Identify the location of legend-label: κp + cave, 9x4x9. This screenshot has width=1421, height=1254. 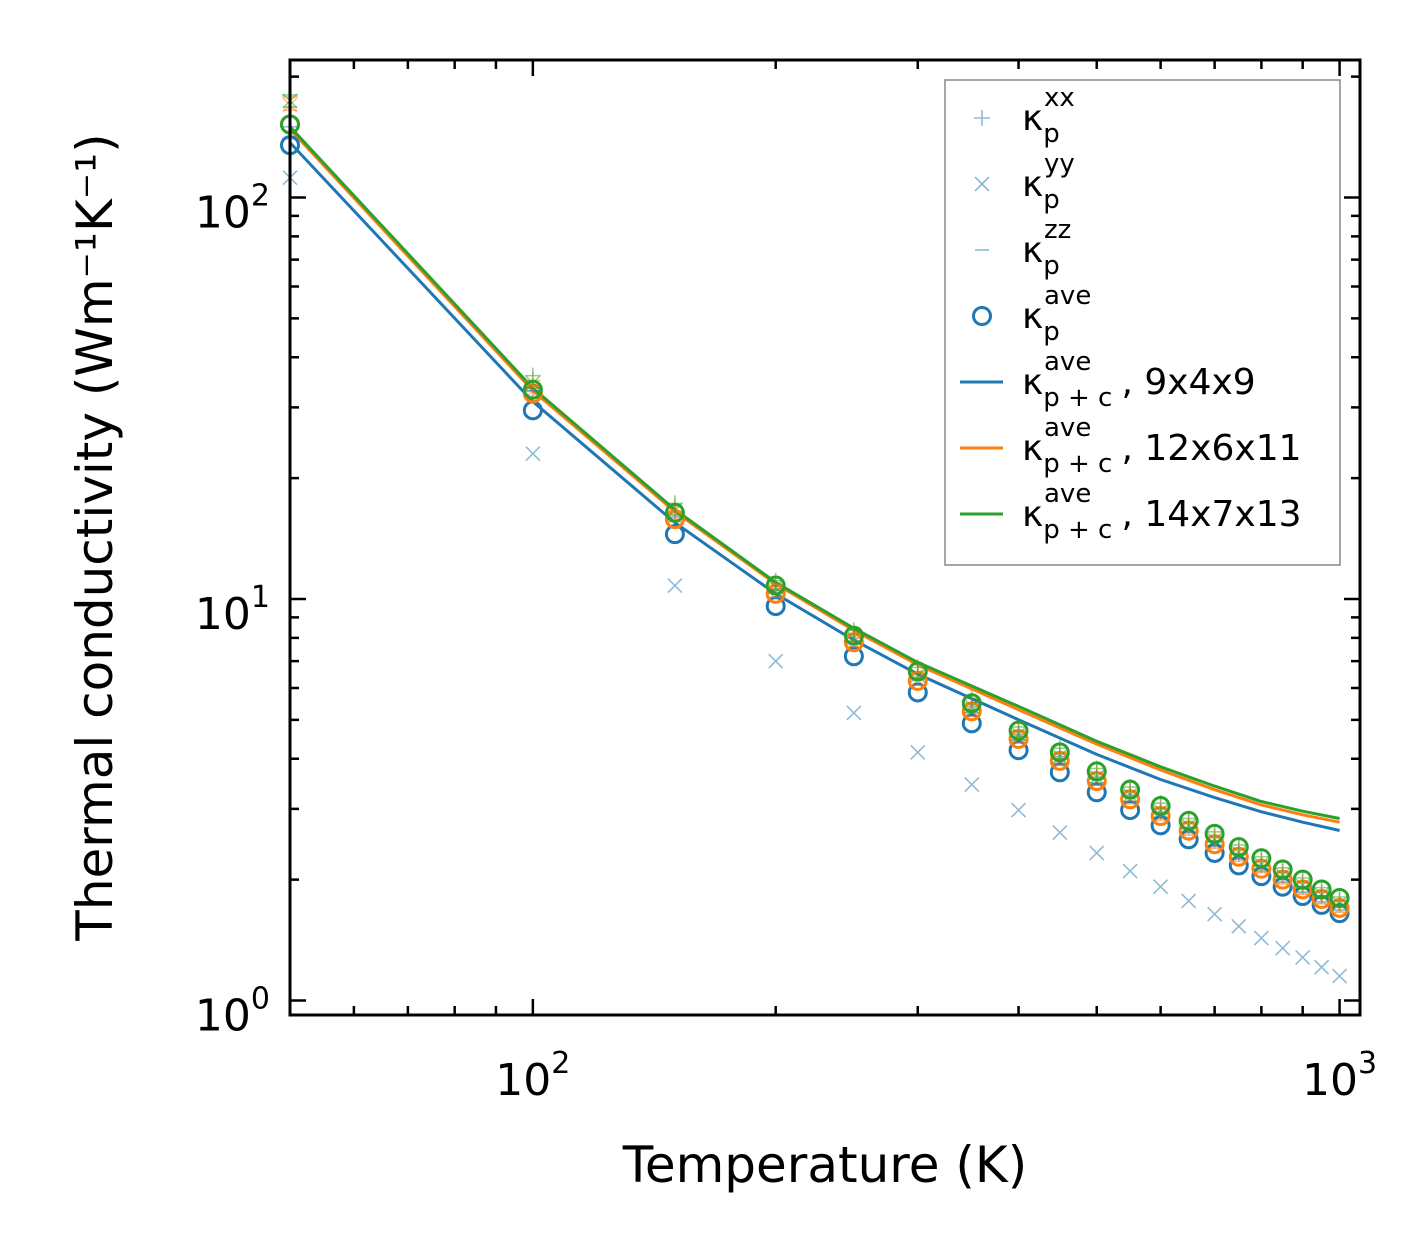
(1139, 380).